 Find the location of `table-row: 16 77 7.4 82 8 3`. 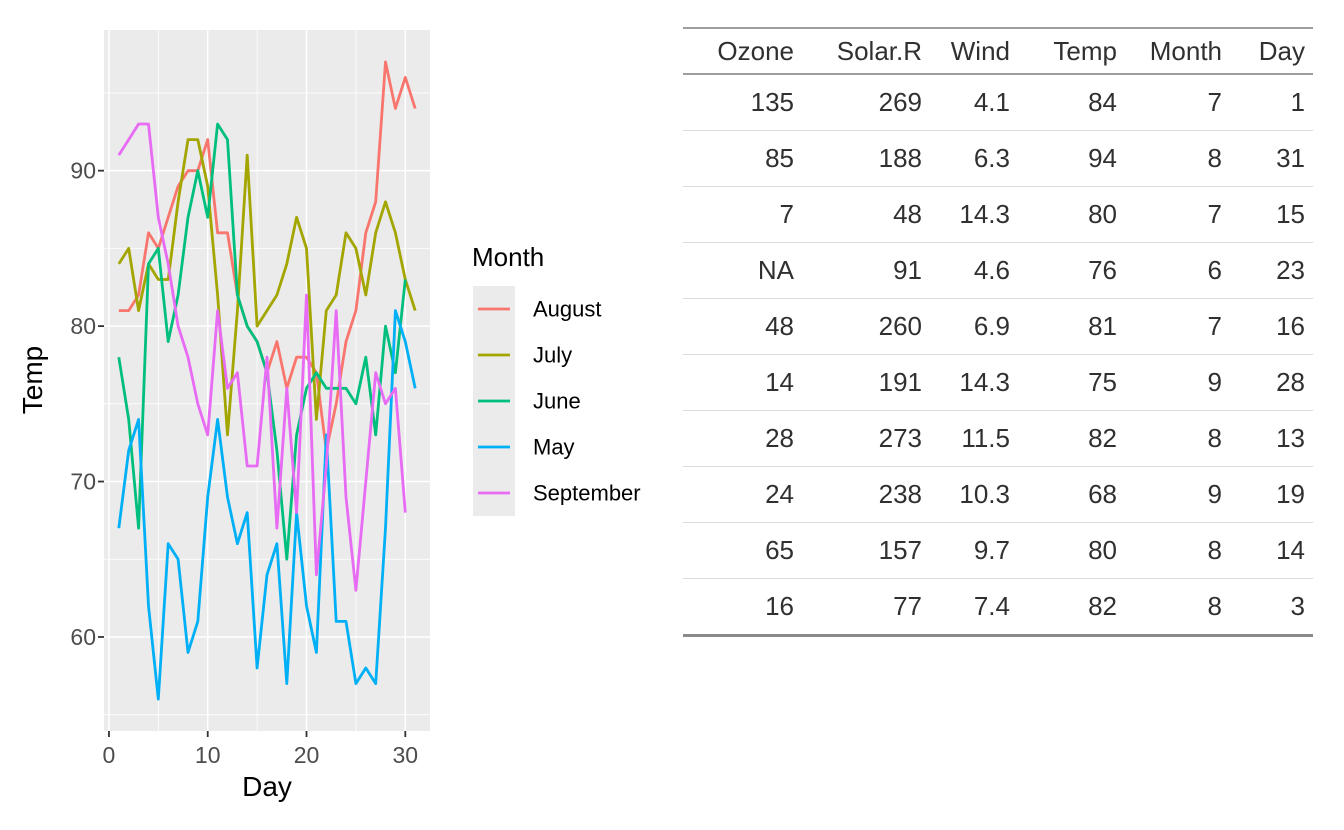

table-row: 16 77 7.4 82 8 3 is located at coordinates (998, 607).